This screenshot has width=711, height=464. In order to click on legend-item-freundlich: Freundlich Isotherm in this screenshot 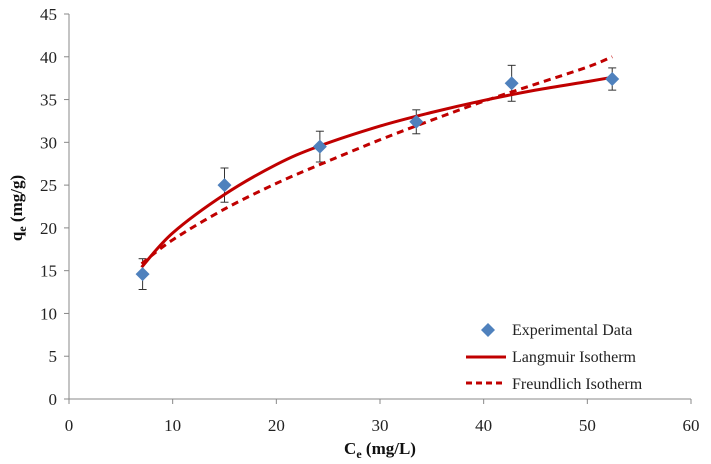, I will do `click(554, 384)`.